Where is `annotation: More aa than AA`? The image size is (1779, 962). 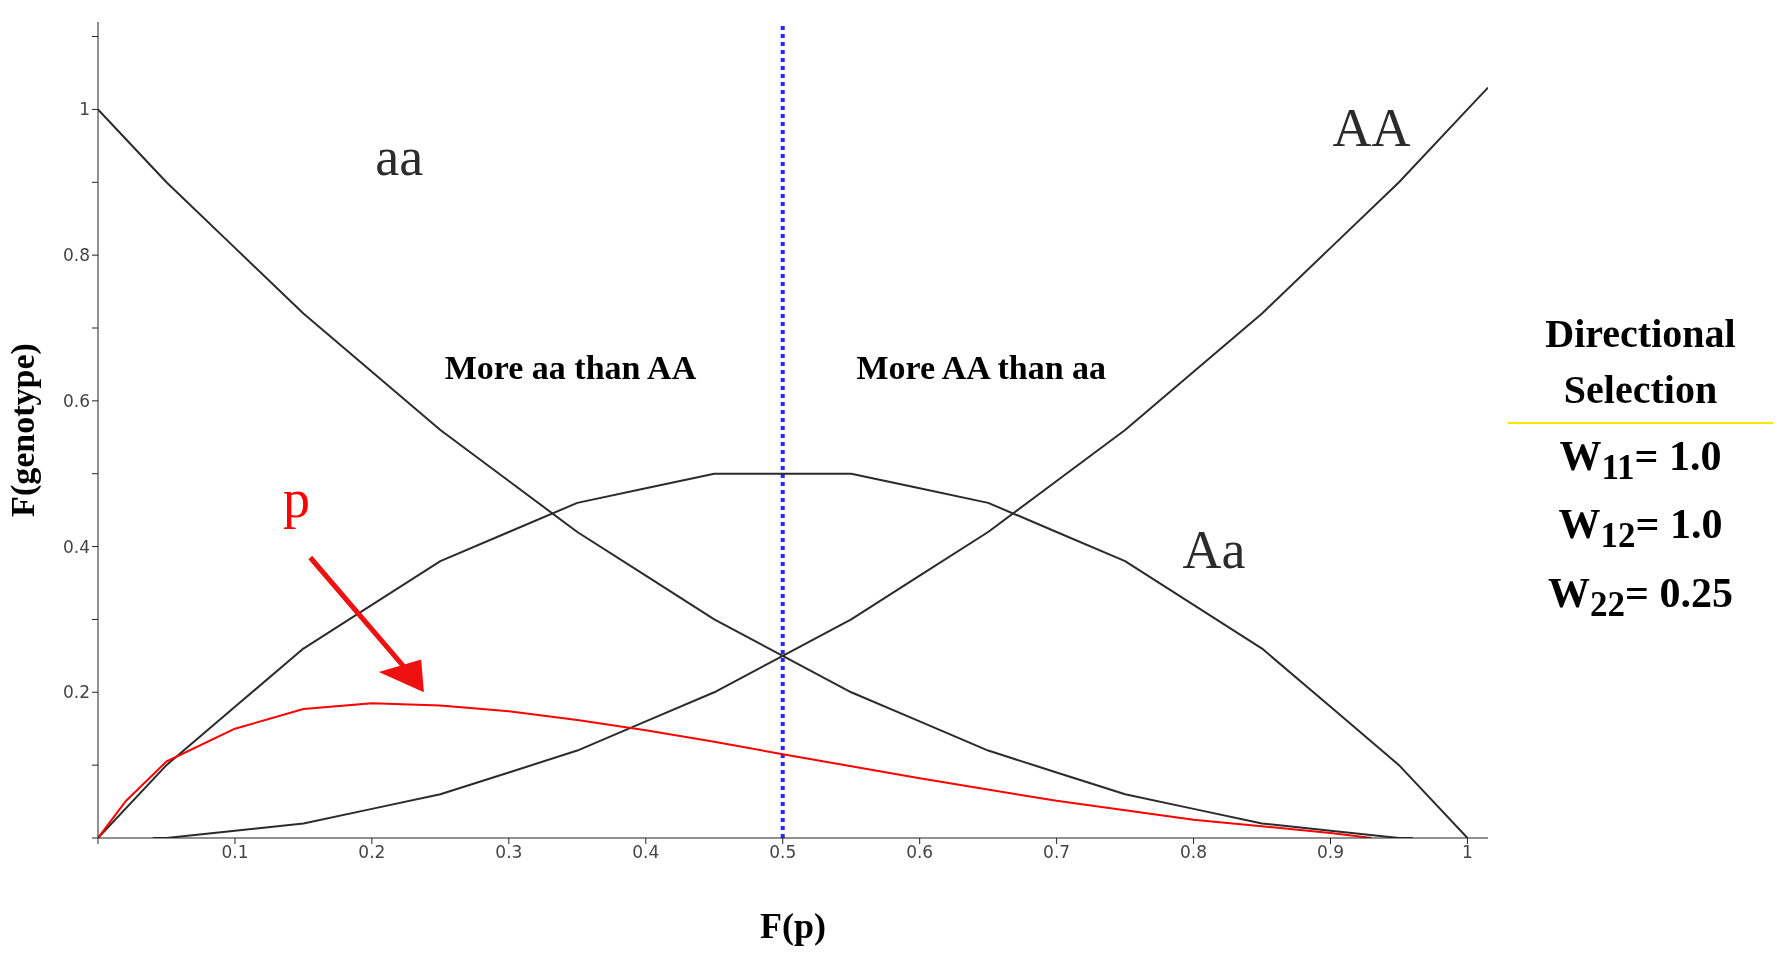
annotation: More aa than AA is located at coordinates (570, 367).